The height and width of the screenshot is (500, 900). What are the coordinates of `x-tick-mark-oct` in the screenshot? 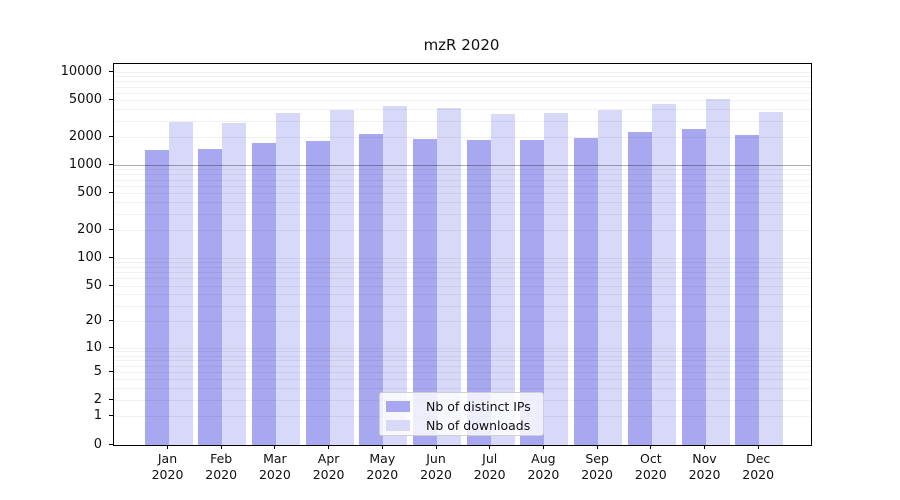 It's located at (651, 447).